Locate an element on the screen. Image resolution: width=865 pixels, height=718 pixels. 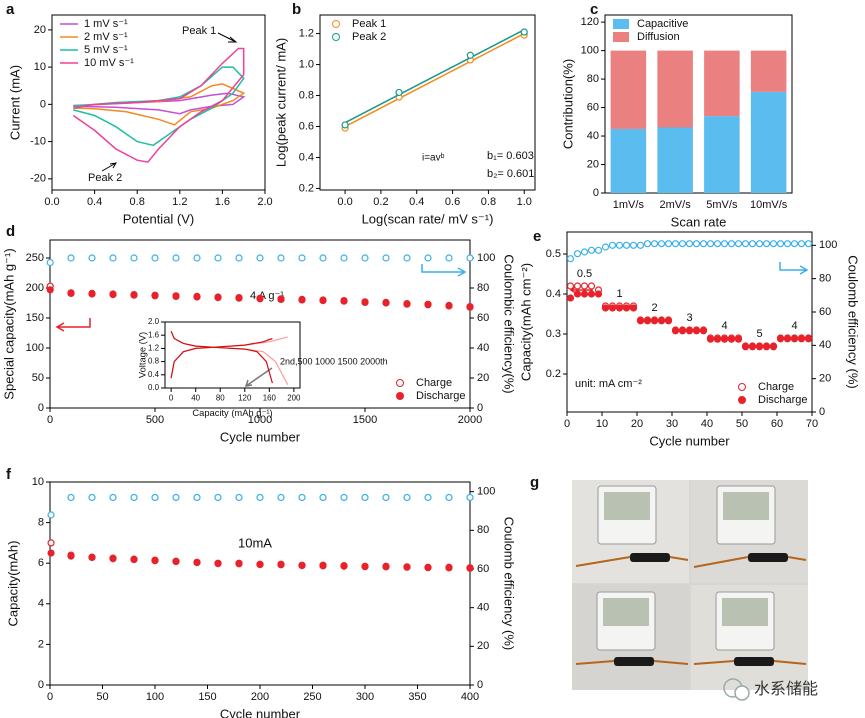
x-tick-label: 70 is located at coordinates (812, 424).